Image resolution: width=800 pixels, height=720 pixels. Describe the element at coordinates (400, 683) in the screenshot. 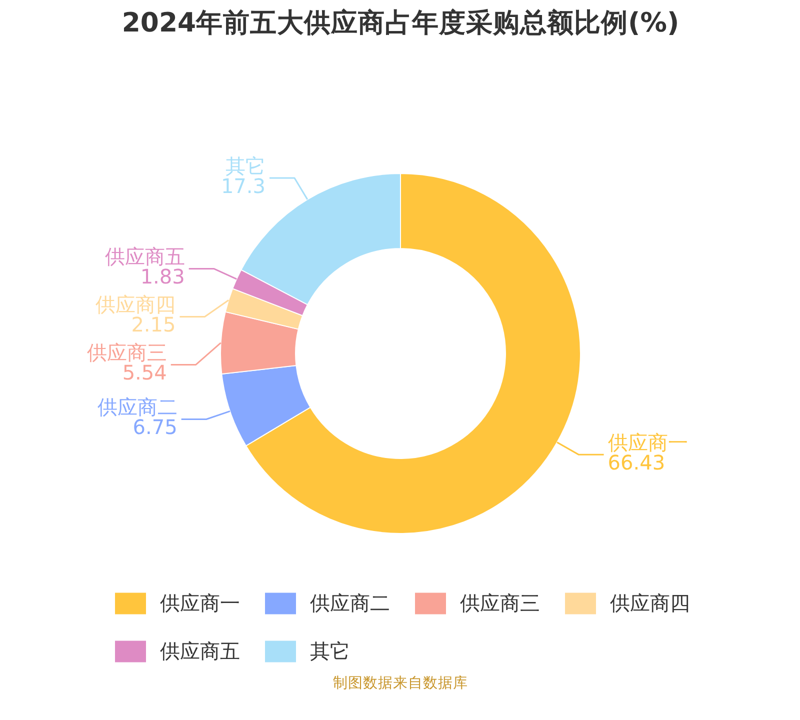

I see `text: 制图数据来自数据库` at that location.